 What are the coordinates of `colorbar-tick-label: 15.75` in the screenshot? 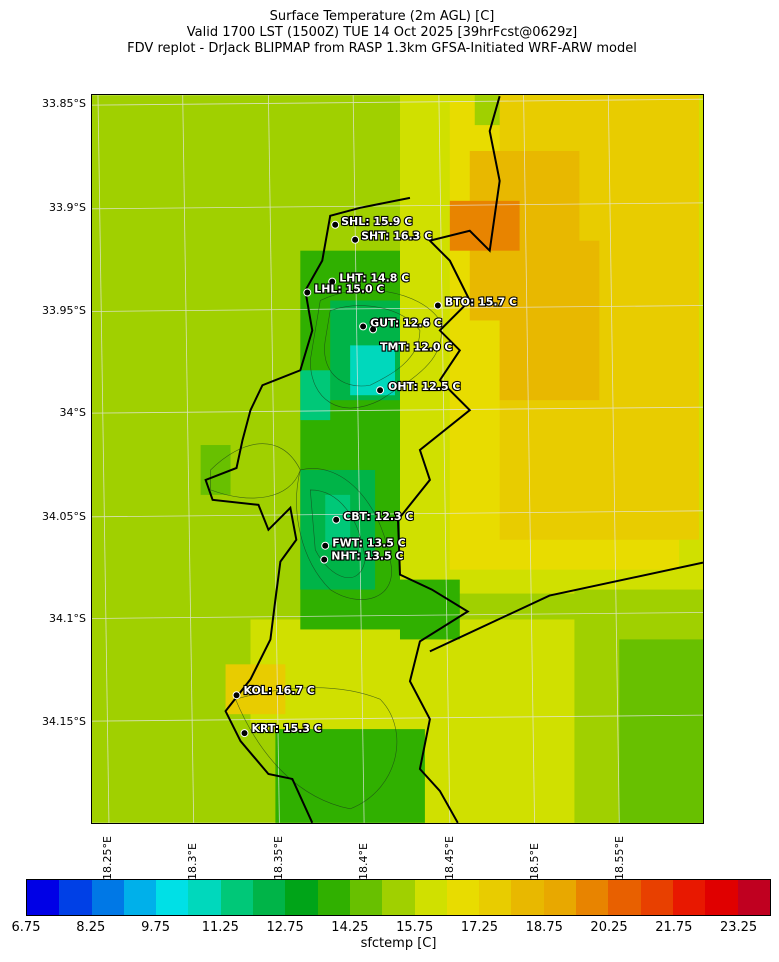 It's located at (415, 927).